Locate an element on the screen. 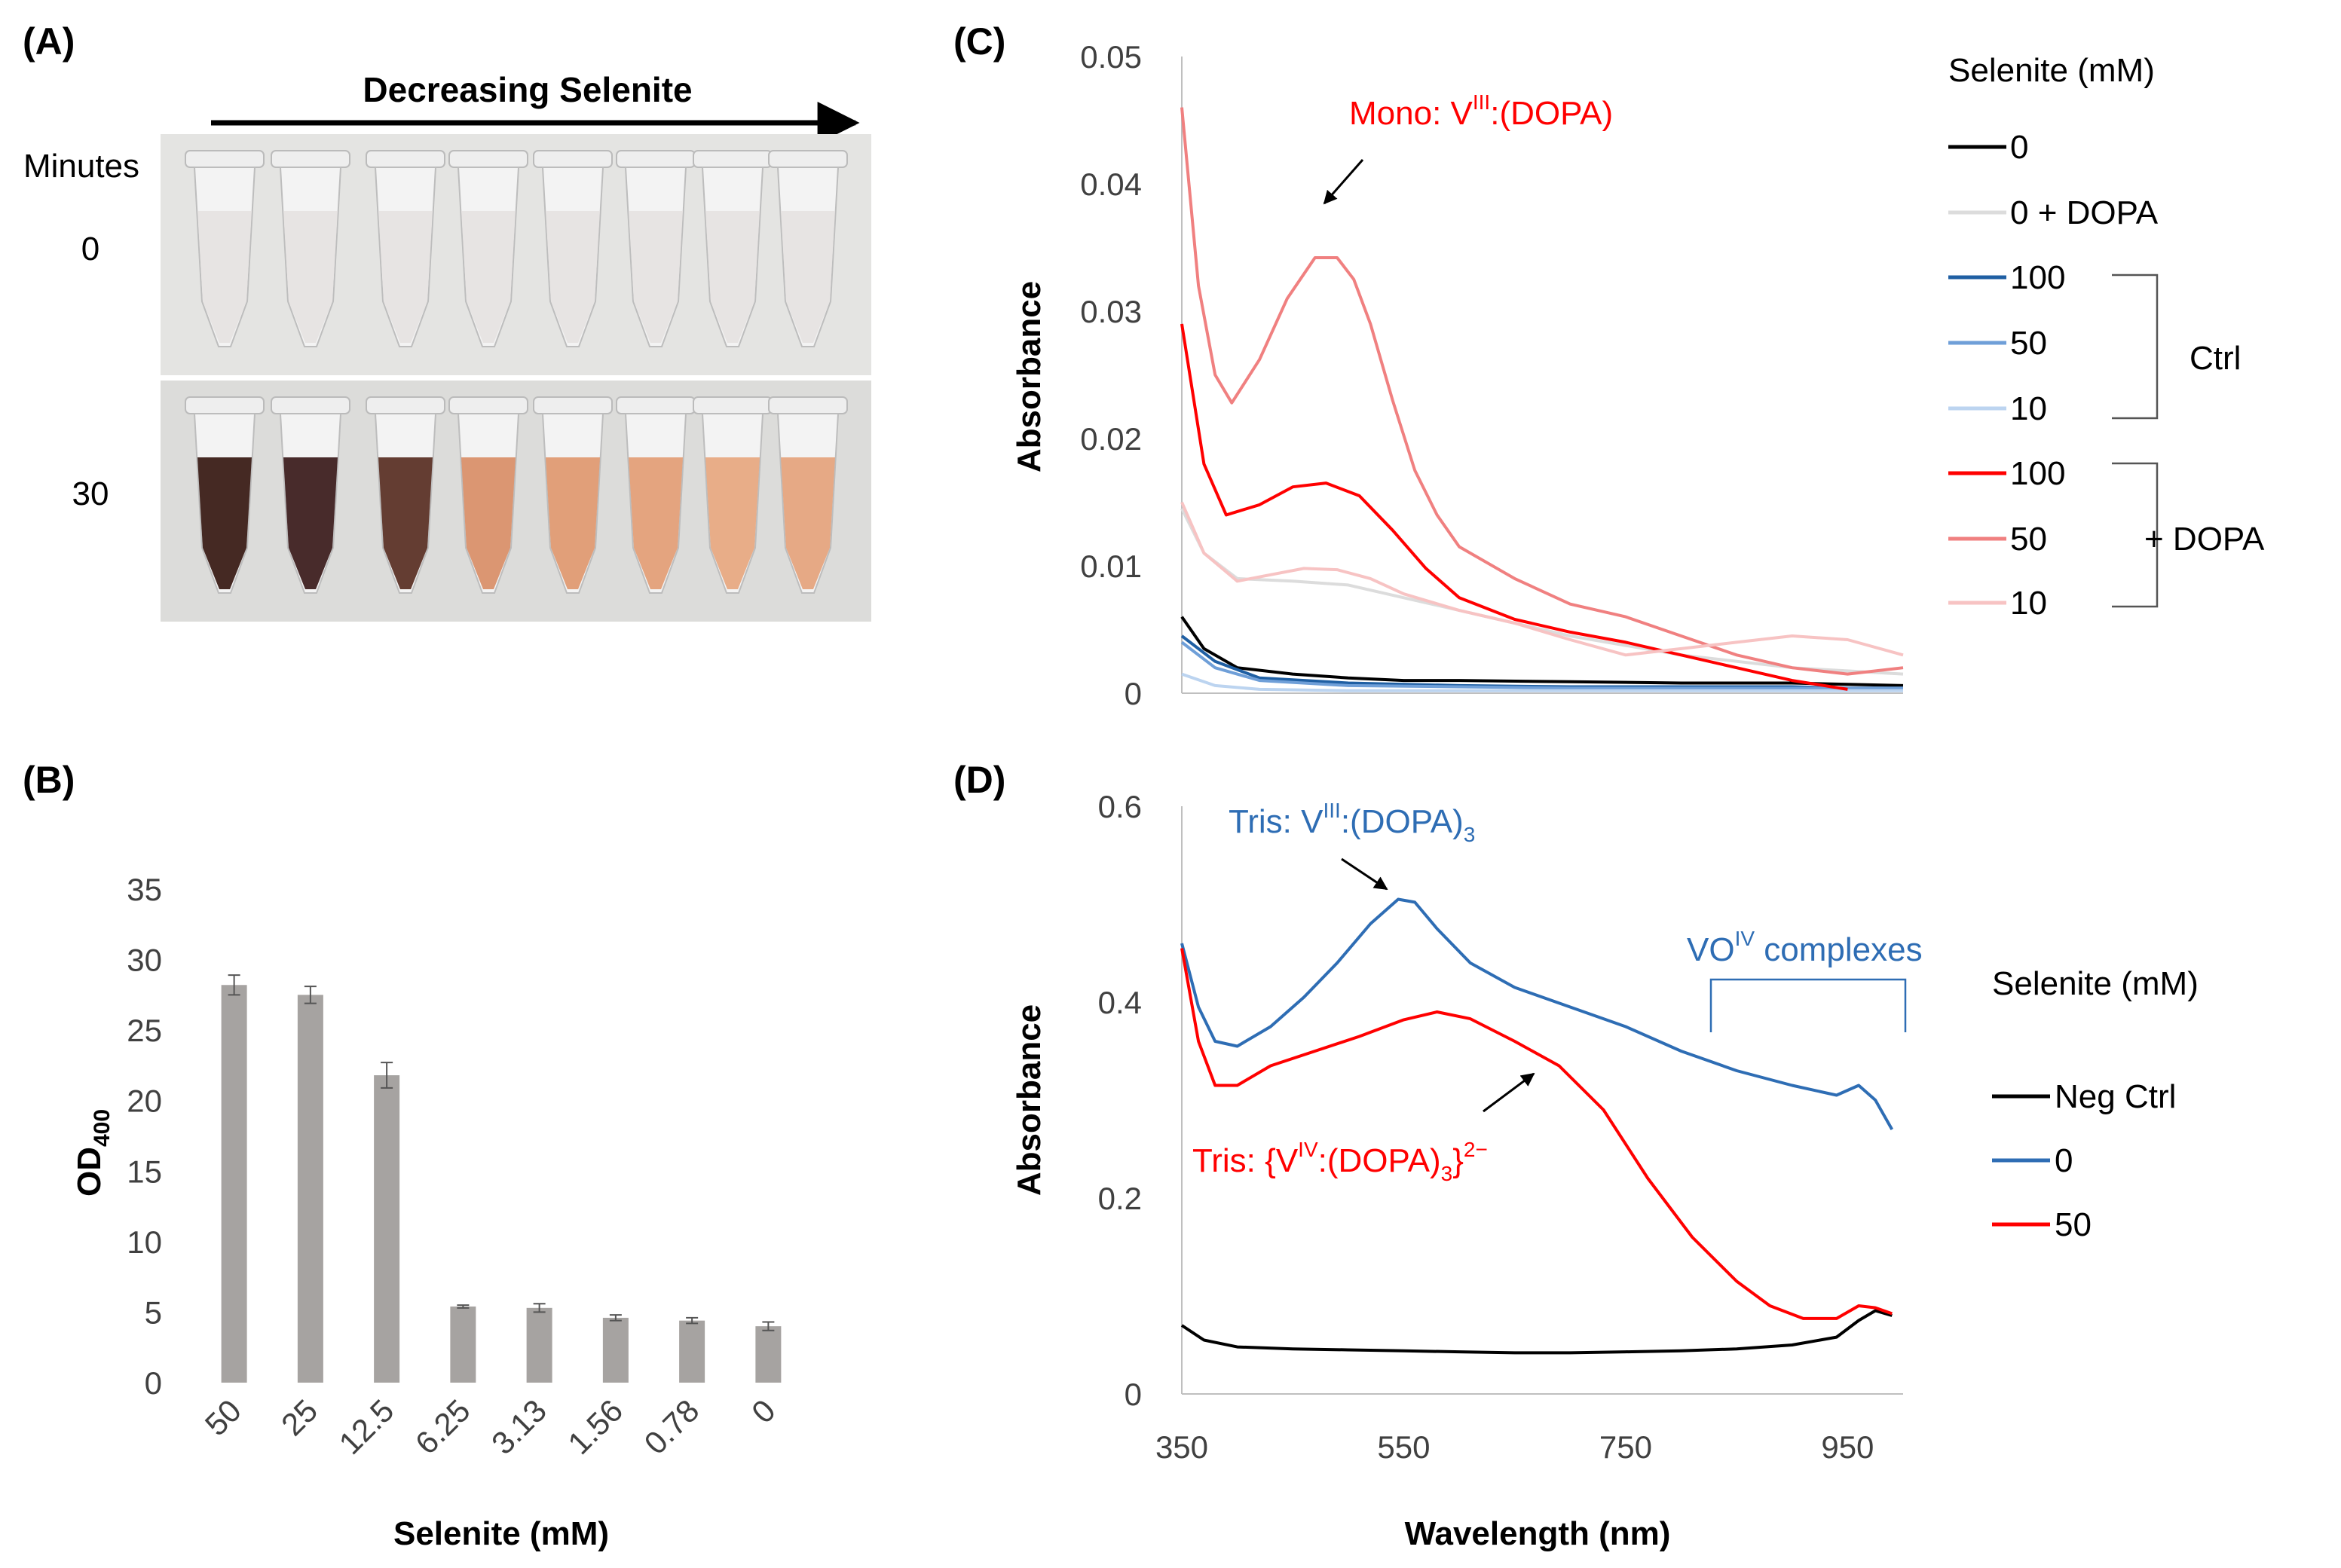  b-xtick-5: 1.56 is located at coordinates (595, 1426).